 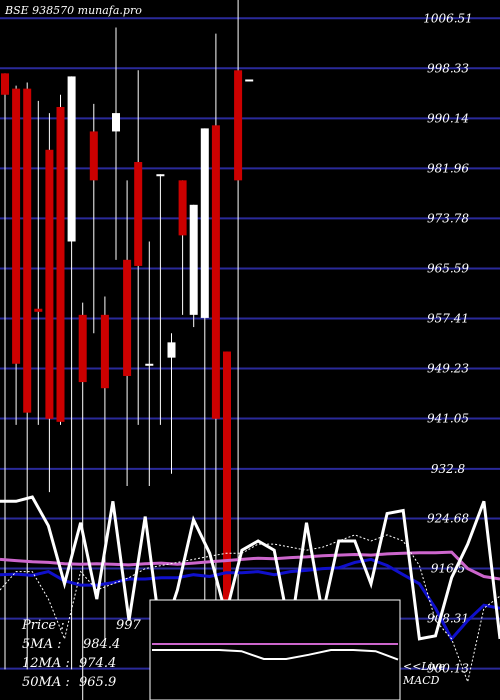 What do you see at coordinates (448, 669) in the screenshot?
I see `y-tick-label: 900.13` at bounding box center [448, 669].